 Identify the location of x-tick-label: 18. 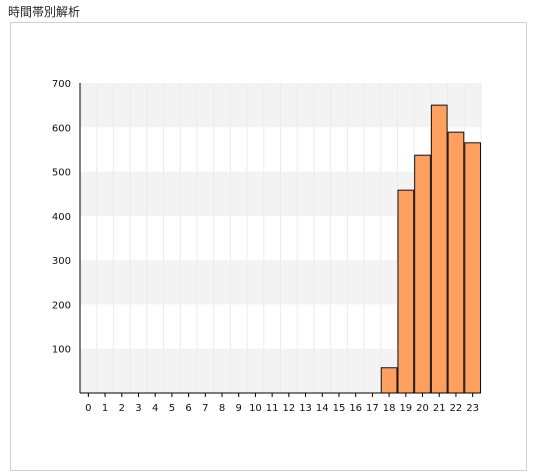
(389, 408).